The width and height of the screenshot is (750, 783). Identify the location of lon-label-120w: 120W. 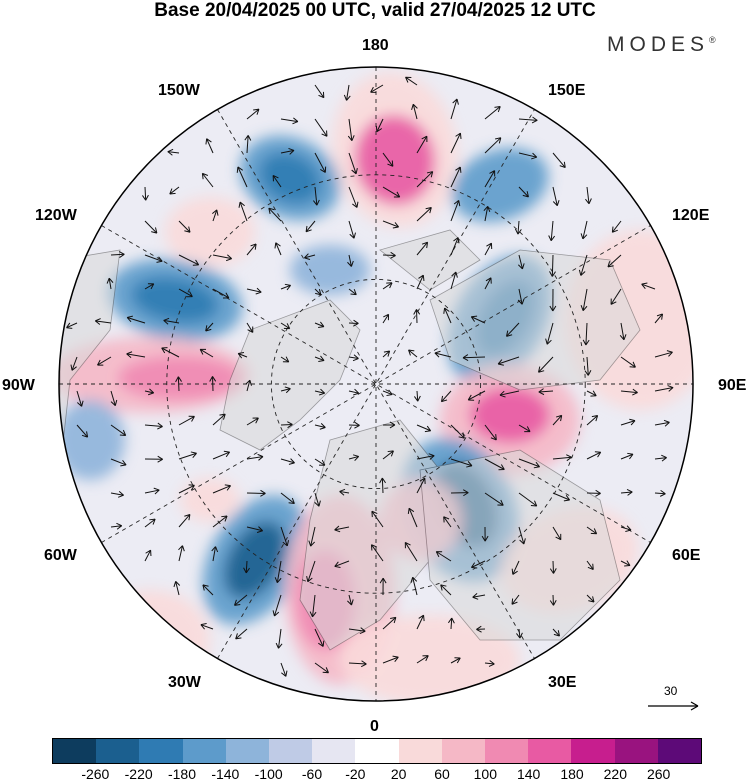
(56, 215).